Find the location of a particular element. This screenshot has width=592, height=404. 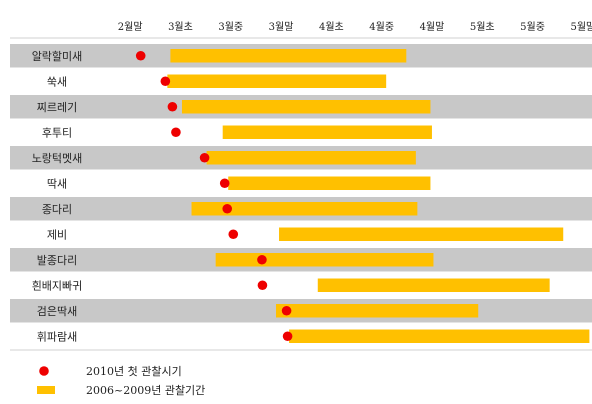

x-tick-label: 2월말 is located at coordinates (130, 27).